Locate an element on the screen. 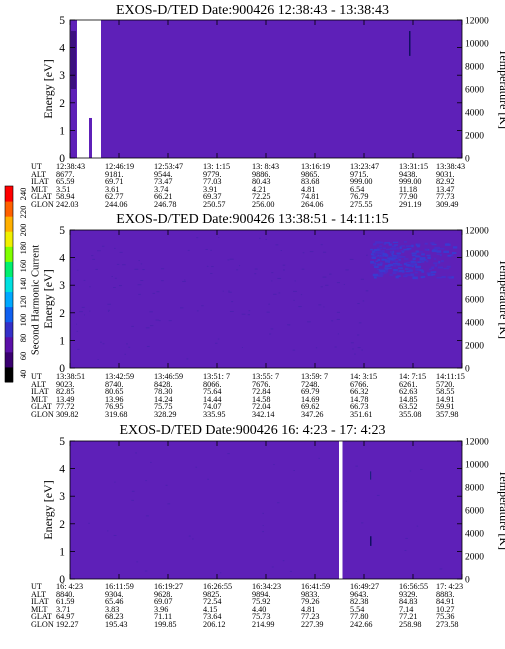 The width and height of the screenshot is (505, 649). y-tick-label: 5 is located at coordinates (62, 442).